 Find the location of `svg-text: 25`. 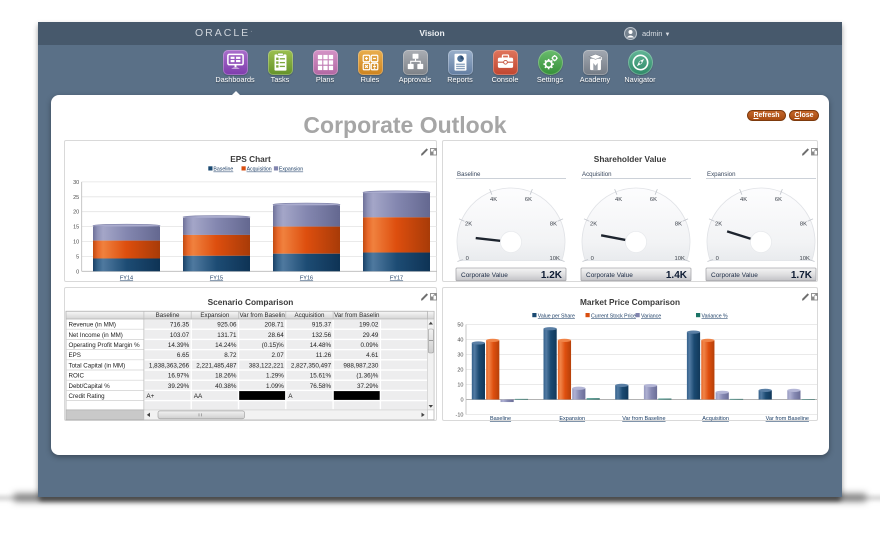

svg-text: 25 is located at coordinates (76, 198).